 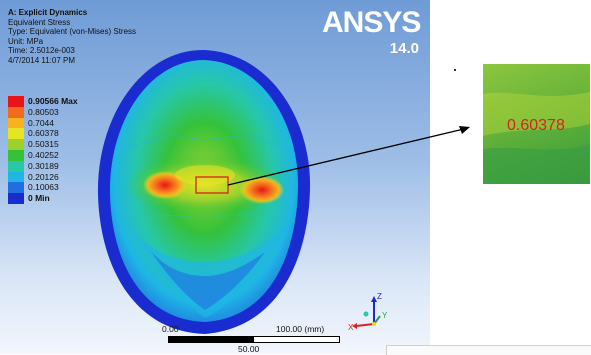 What do you see at coordinates (53, 101) in the screenshot?
I see `legend-label: 0.90566 Max` at bounding box center [53, 101].